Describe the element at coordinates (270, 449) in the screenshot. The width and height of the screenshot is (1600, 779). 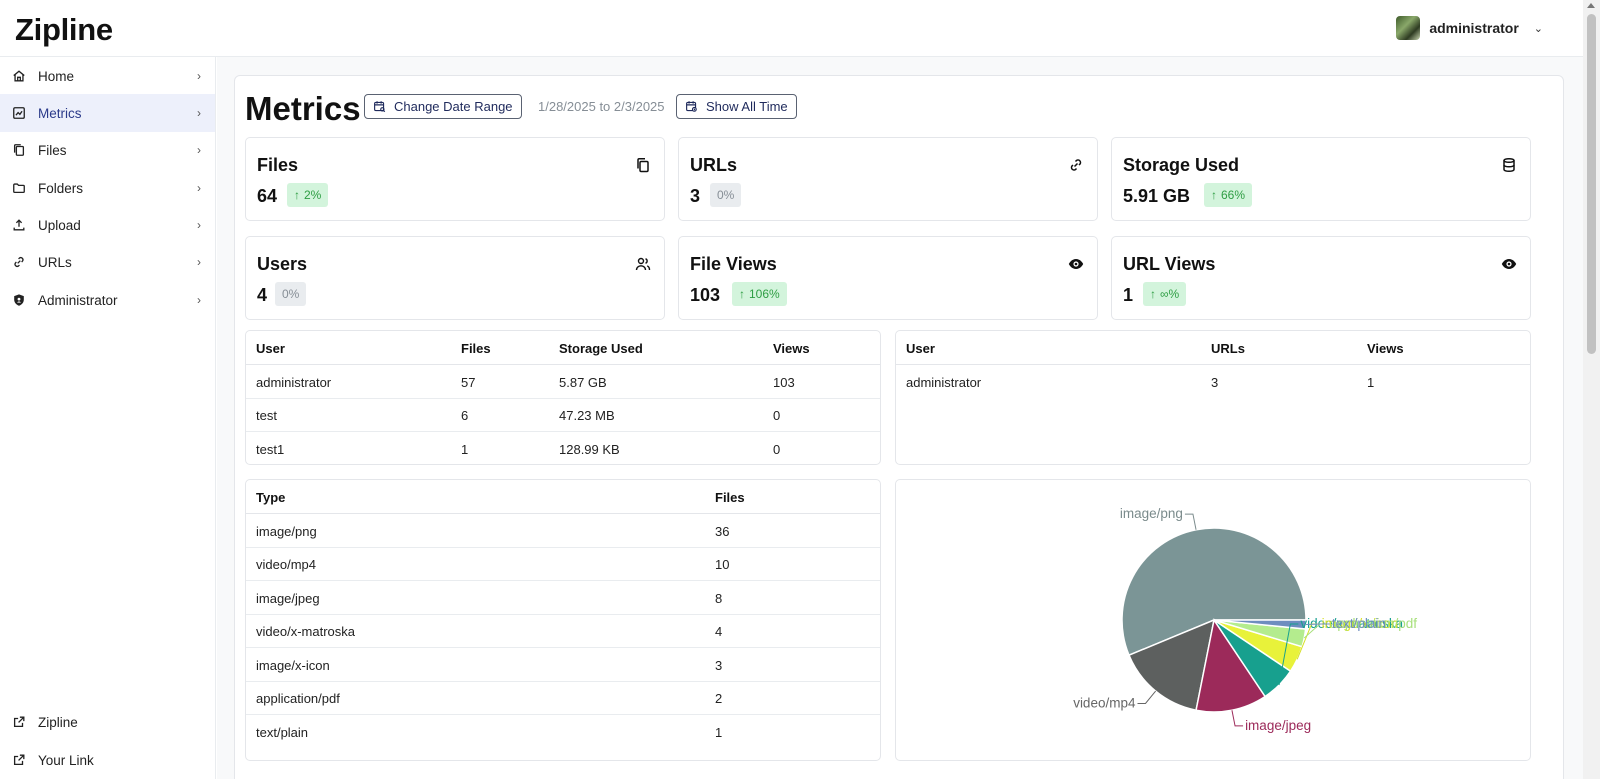
I see `table-cell: test1` at that location.